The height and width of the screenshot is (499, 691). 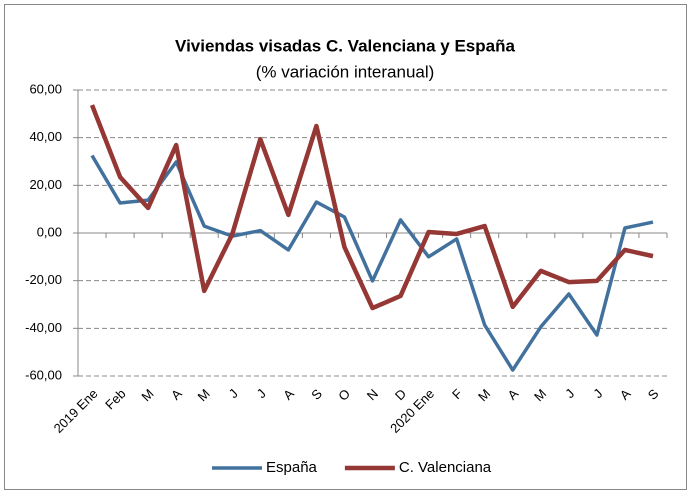 I want to click on legend-label: C. Valenciana, so click(x=445, y=467).